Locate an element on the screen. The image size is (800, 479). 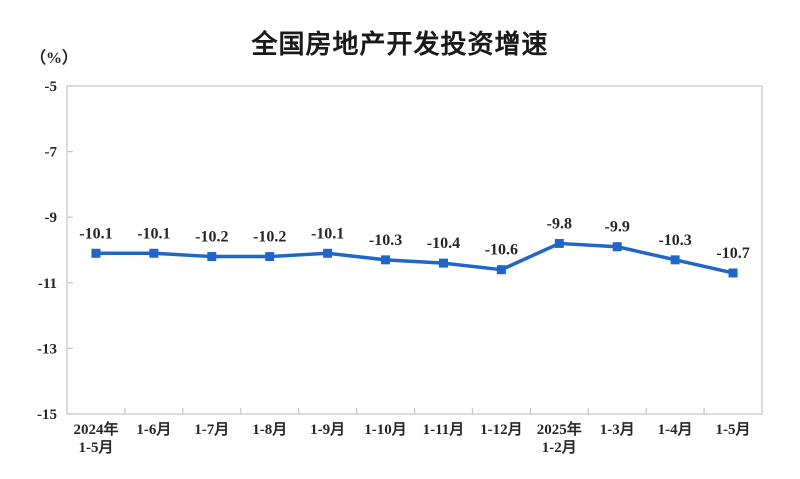
y-axis-tick-label: -11 is located at coordinates (47, 284).